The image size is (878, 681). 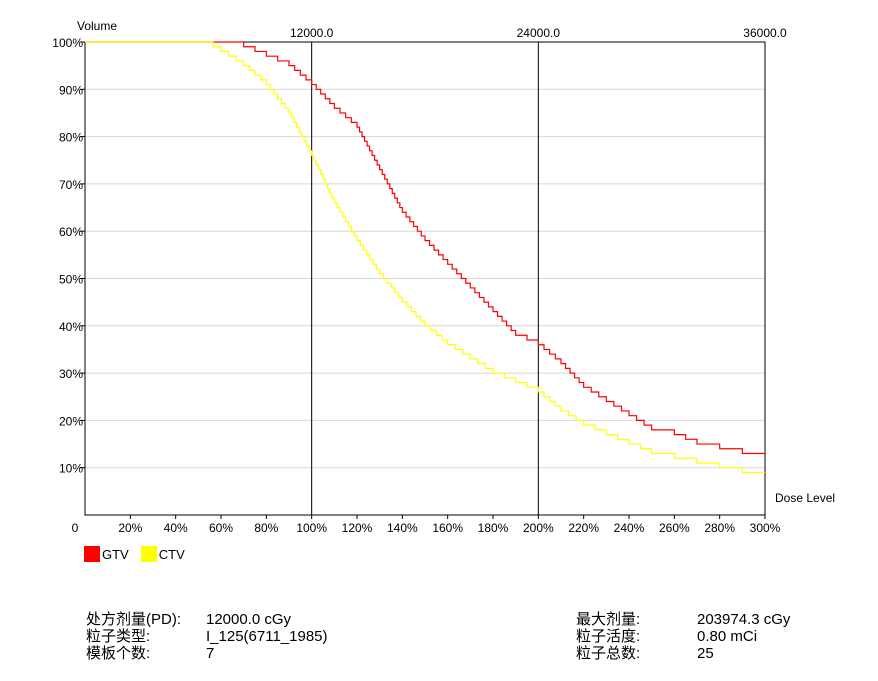 What do you see at coordinates (765, 33) in the screenshot?
I see `top-axis-label: 36000.0` at bounding box center [765, 33].